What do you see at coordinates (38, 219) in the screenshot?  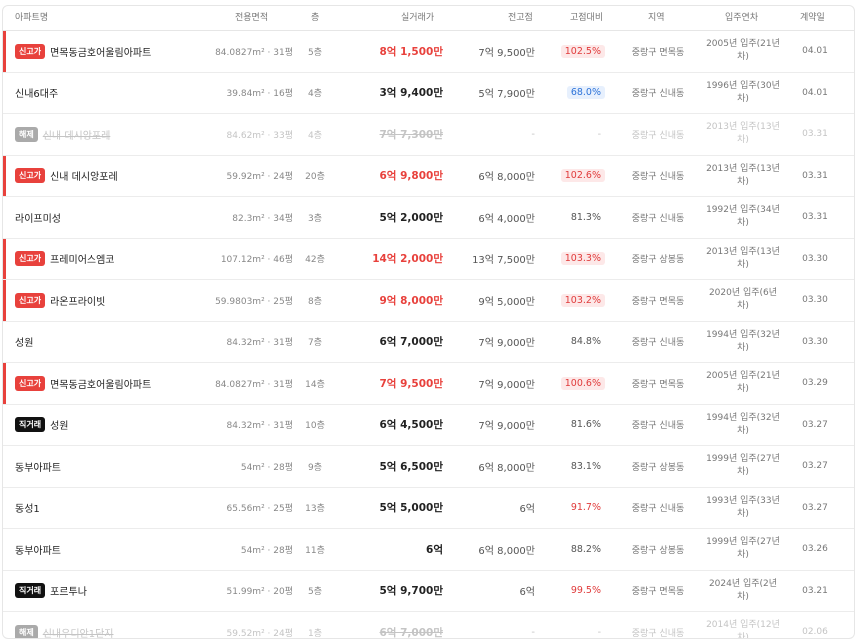 I see `apartment-name: 라이프미성` at bounding box center [38, 219].